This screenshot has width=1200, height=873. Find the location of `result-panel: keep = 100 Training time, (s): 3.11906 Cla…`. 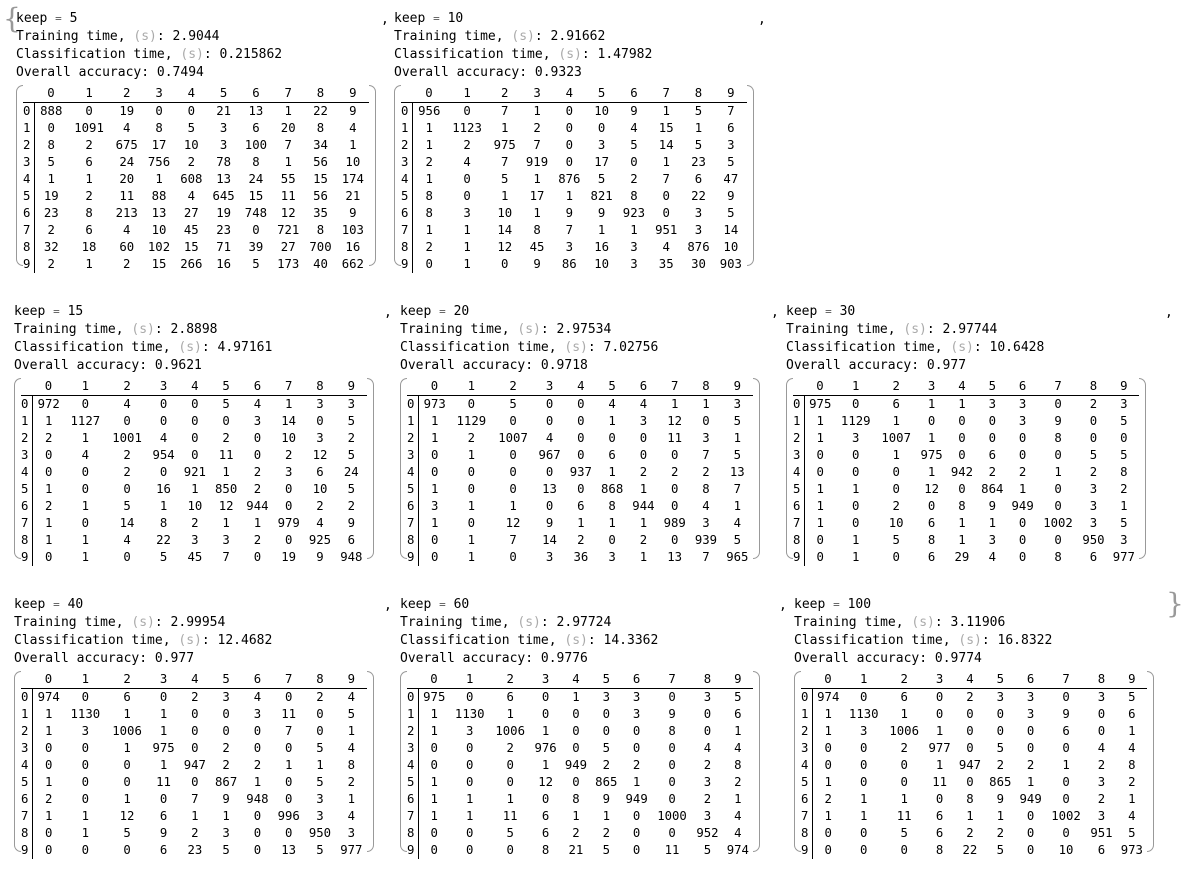

result-panel: keep = 100 Training time, (s): 3.11906 Cla… is located at coordinates (980, 727).